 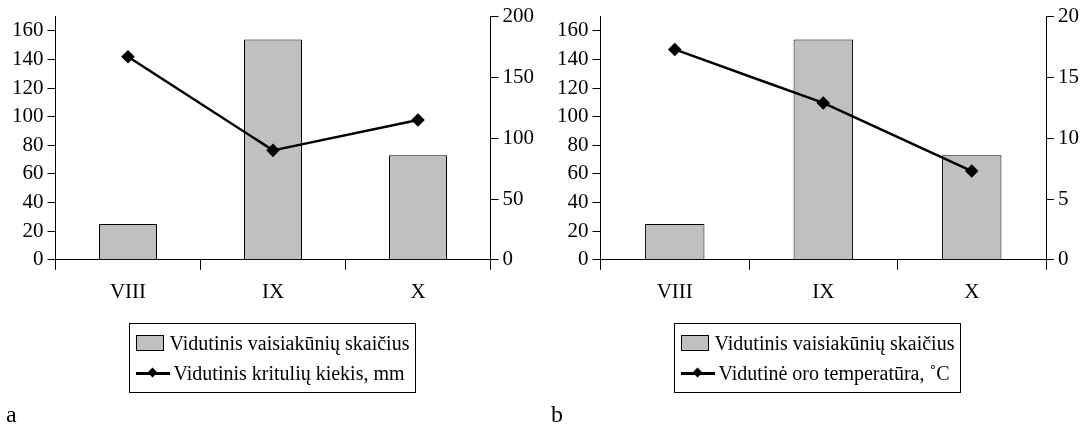 What do you see at coordinates (289, 373) in the screenshot?
I see `legend-label: Vidutinis kritulių kiekis, mm` at bounding box center [289, 373].